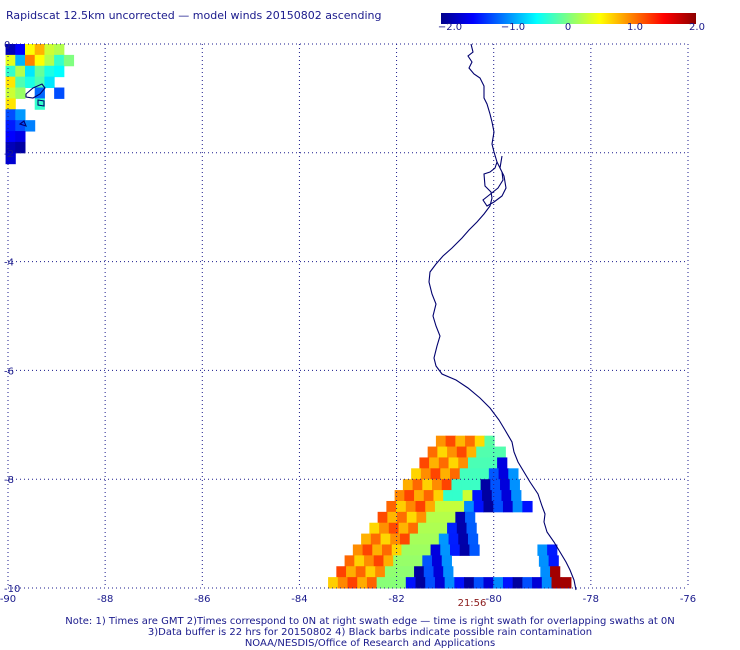 The width and height of the screenshot is (740, 650). Describe the element at coordinates (568, 16) in the screenshot. I see `colorbar` at that location.